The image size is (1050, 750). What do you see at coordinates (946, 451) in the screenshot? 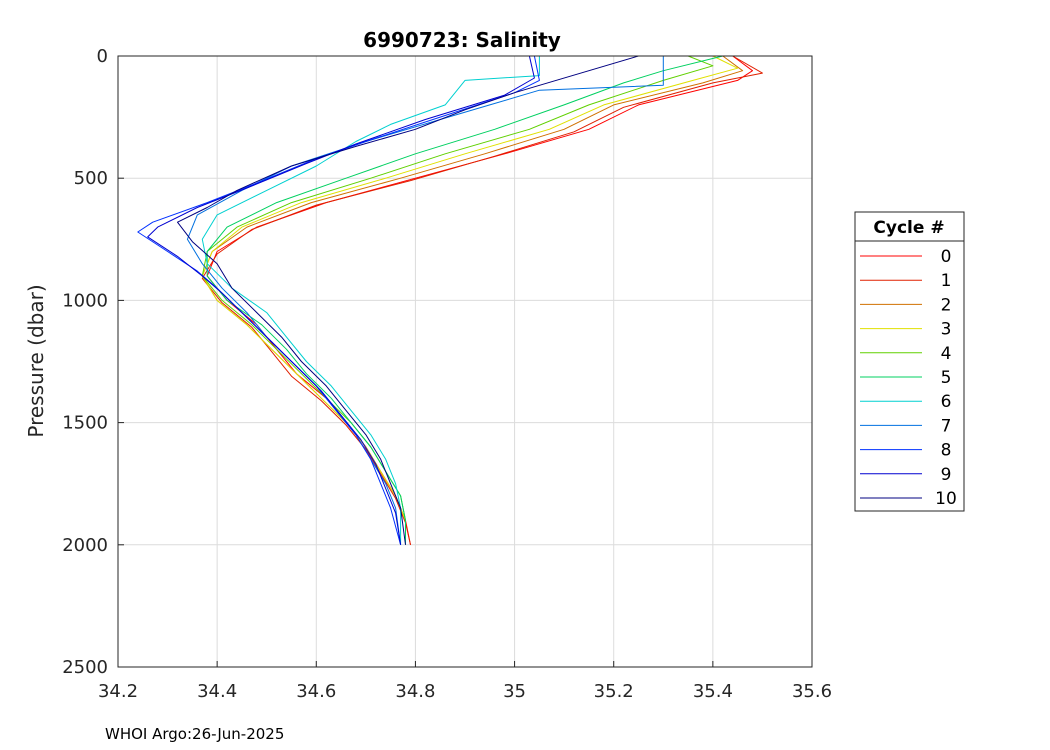
I see `legend-label-cycle-8: 8` at bounding box center [946, 451].